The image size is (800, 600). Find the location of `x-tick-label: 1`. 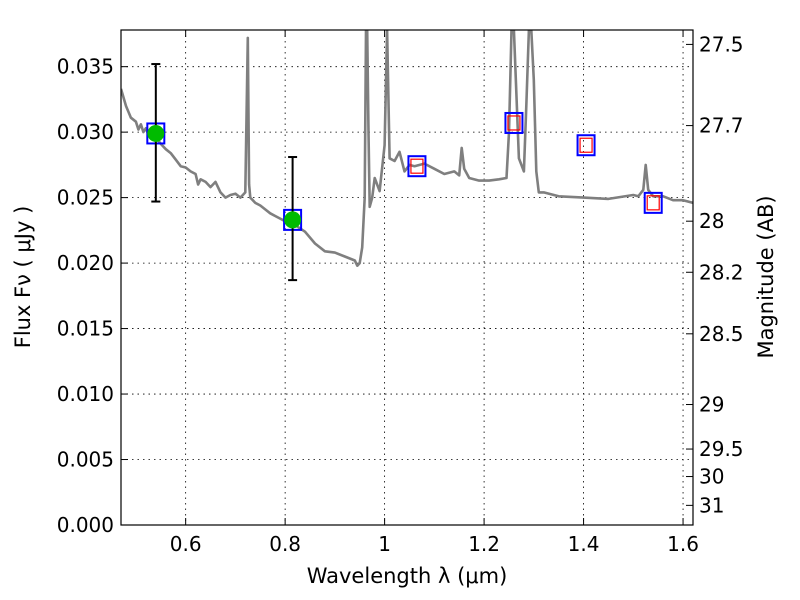

x-tick-label: 1 is located at coordinates (384, 544).